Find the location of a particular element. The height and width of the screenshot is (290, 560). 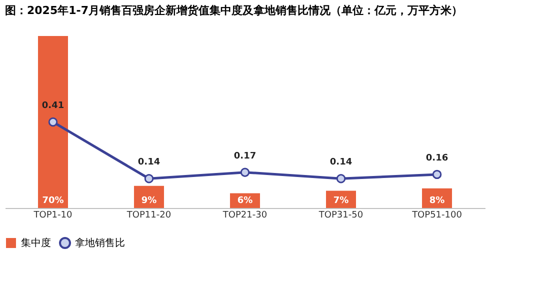

data-label: 0.16 is located at coordinates (437, 158).